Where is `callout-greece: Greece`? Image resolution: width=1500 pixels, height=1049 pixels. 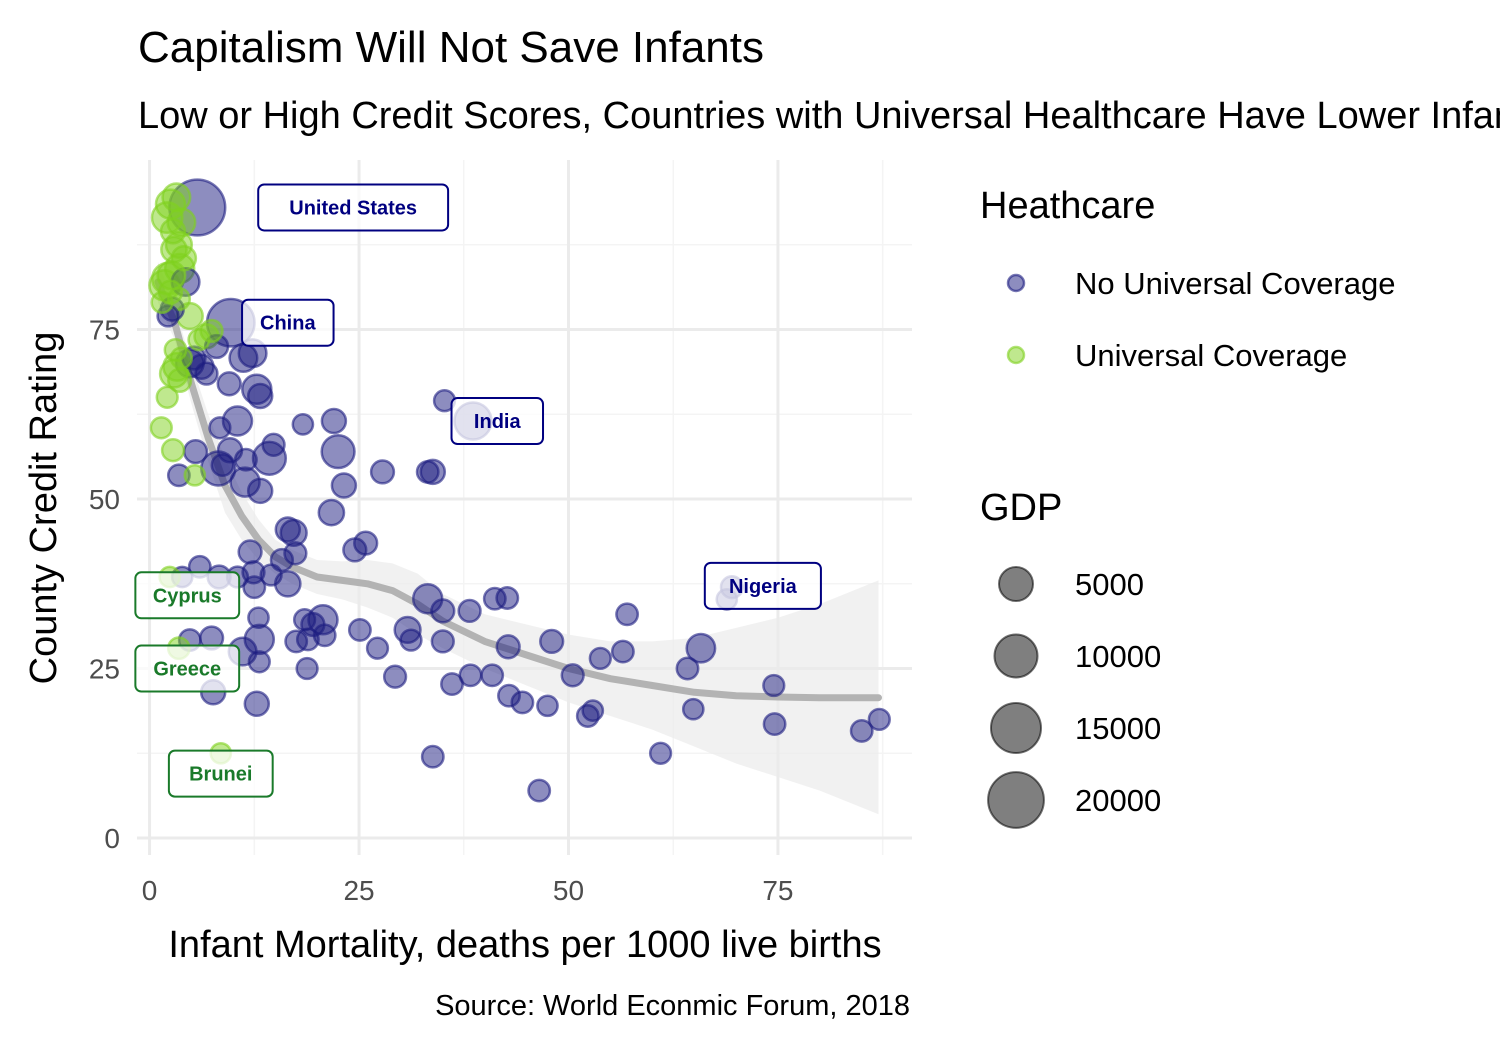
callout-greece: Greece is located at coordinates (187, 668).